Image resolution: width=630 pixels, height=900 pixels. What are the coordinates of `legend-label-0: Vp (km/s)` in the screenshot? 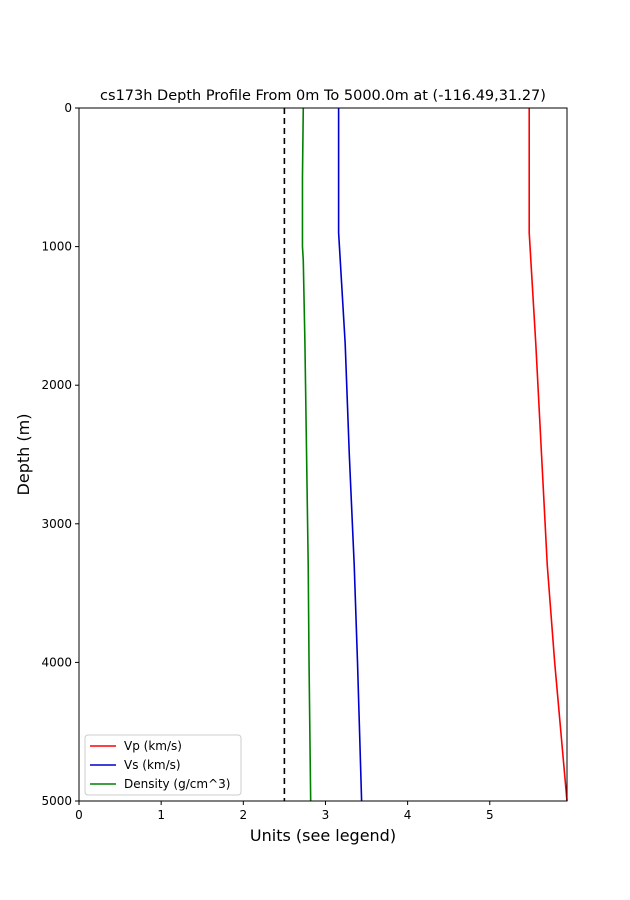 It's located at (153, 746).